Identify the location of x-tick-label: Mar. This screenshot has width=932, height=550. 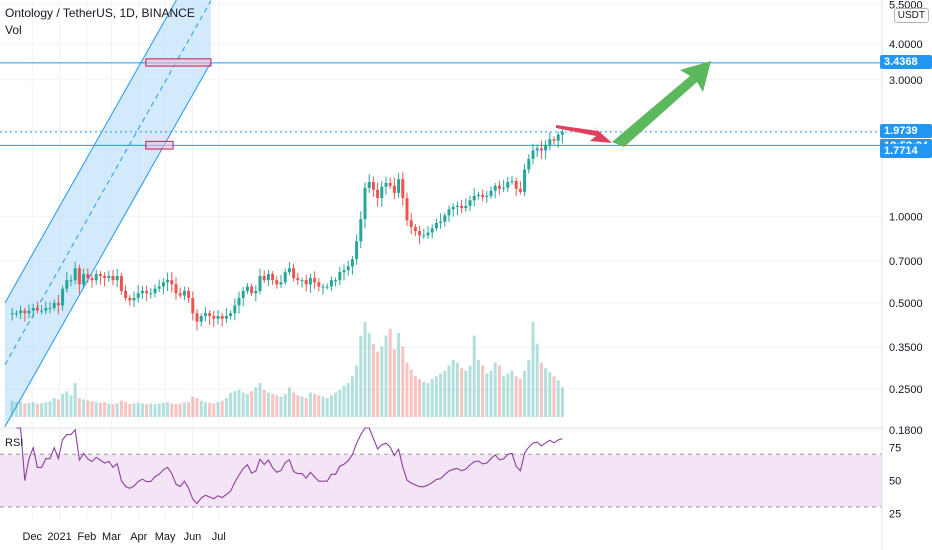
(111, 537).